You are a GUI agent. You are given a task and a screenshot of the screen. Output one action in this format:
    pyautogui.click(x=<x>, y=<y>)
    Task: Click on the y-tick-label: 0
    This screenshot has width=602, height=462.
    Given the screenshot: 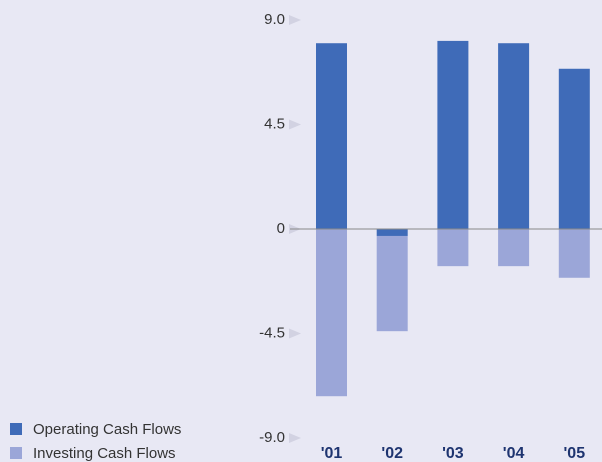 What is the action you would take?
    pyautogui.click(x=281, y=228)
    